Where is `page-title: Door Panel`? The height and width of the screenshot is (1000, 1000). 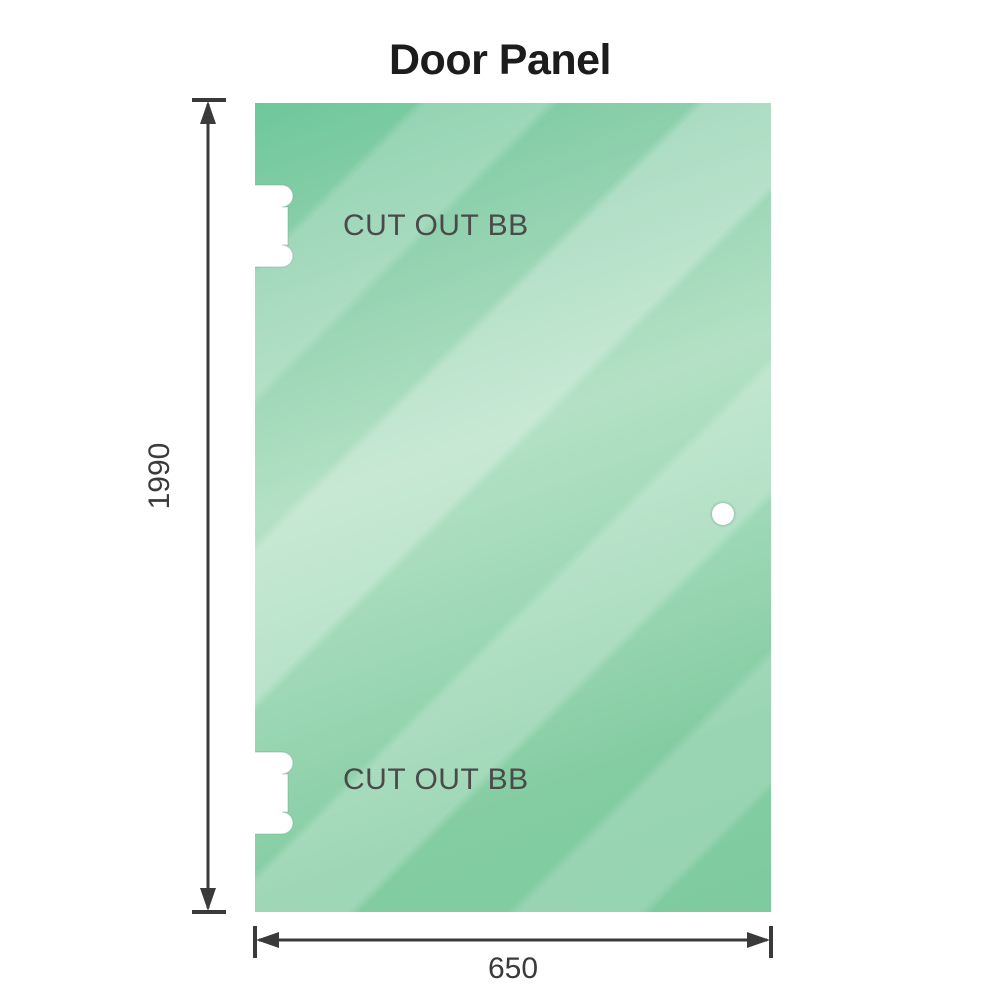 page-title: Door Panel is located at coordinates (500, 60).